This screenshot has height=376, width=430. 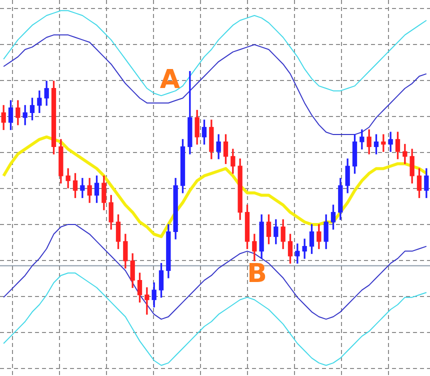 I want to click on annotation: B, so click(x=257, y=273).